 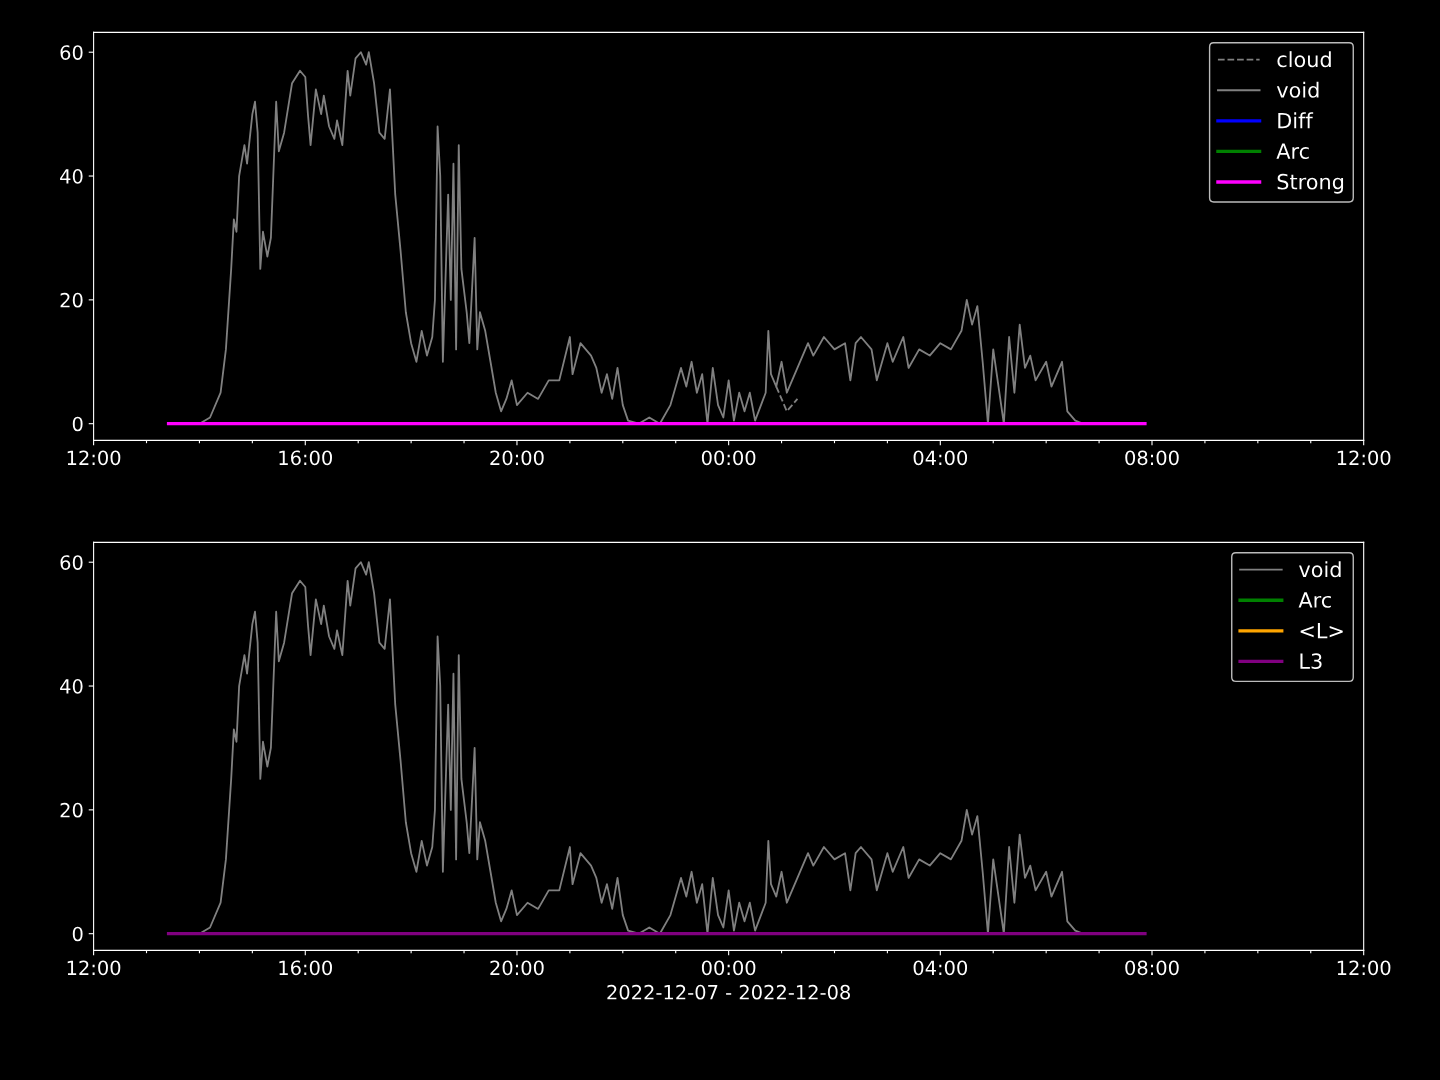 I want to click on line-series, so click(x=787, y=399).